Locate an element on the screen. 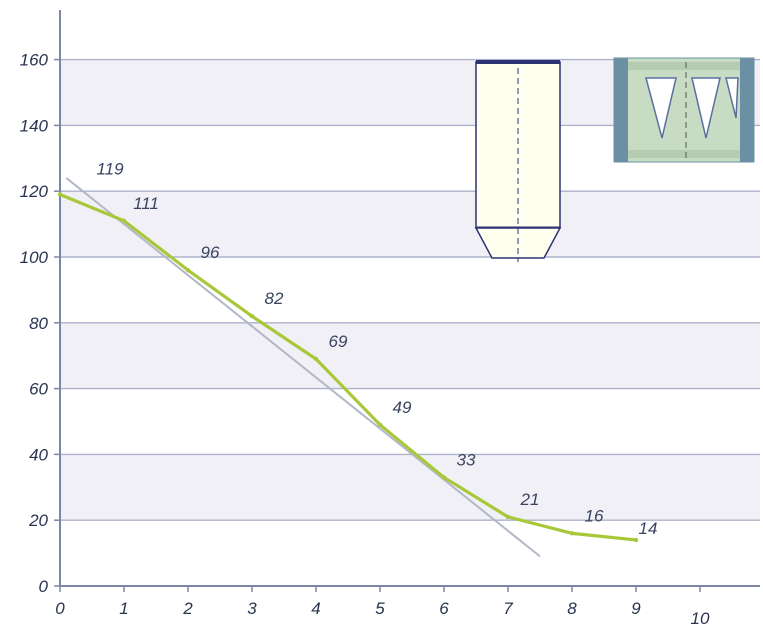 Image resolution: width=763 pixels, height=635 pixels. data-label-21: 21 is located at coordinates (530, 499).